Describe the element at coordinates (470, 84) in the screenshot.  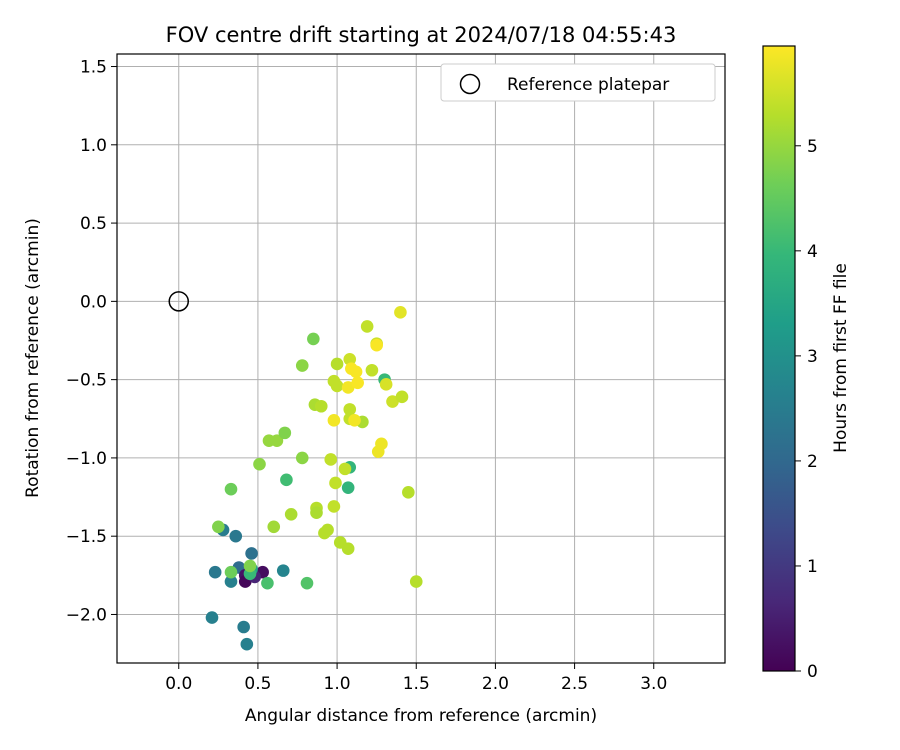
I see `legend-reference-marker` at that location.